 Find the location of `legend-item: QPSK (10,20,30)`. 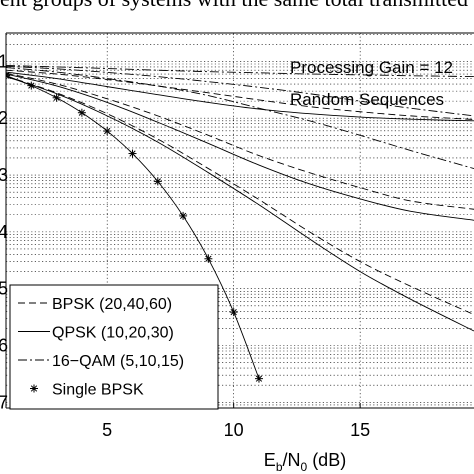

legend-item: QPSK (10,20,30) is located at coordinates (96, 333).